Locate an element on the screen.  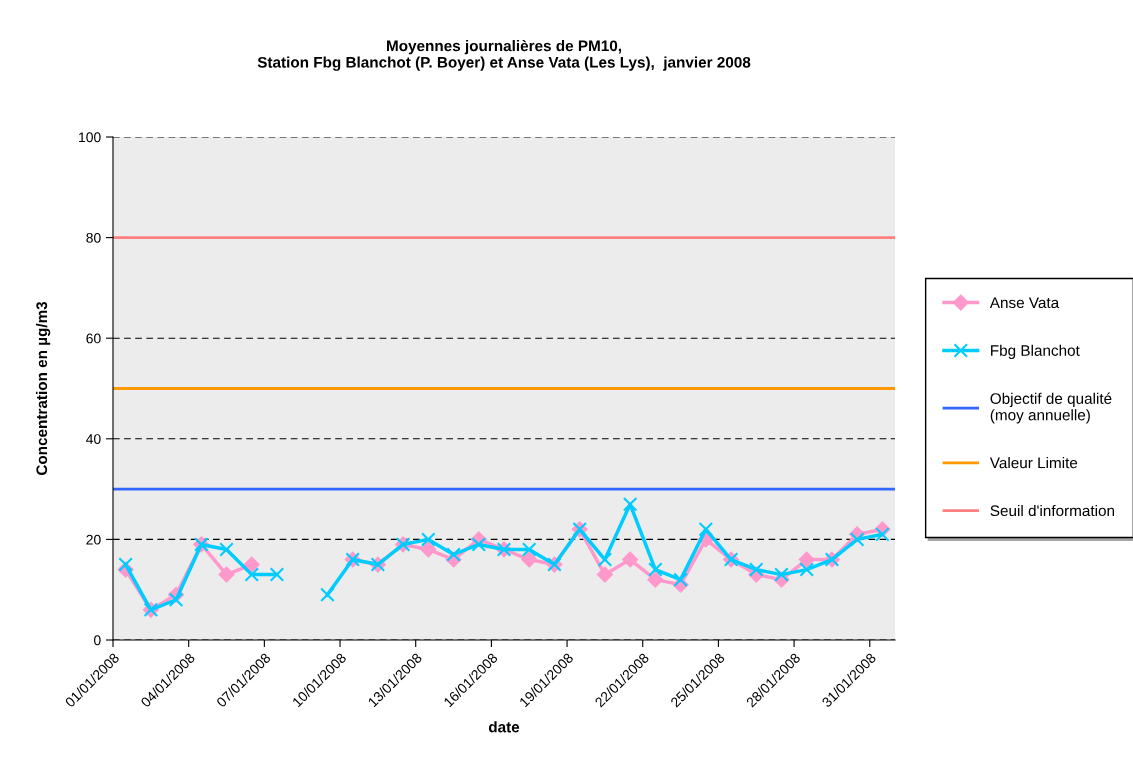
y-tick-label: 80 is located at coordinates (93, 237).